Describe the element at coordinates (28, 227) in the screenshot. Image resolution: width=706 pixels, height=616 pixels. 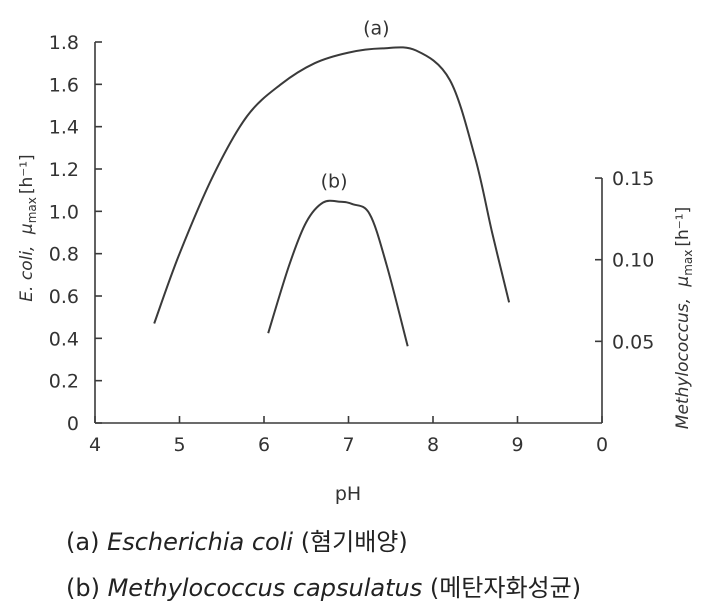
I see `y-axis-left-label: E. coli, μmax[h⁻¹]` at that location.